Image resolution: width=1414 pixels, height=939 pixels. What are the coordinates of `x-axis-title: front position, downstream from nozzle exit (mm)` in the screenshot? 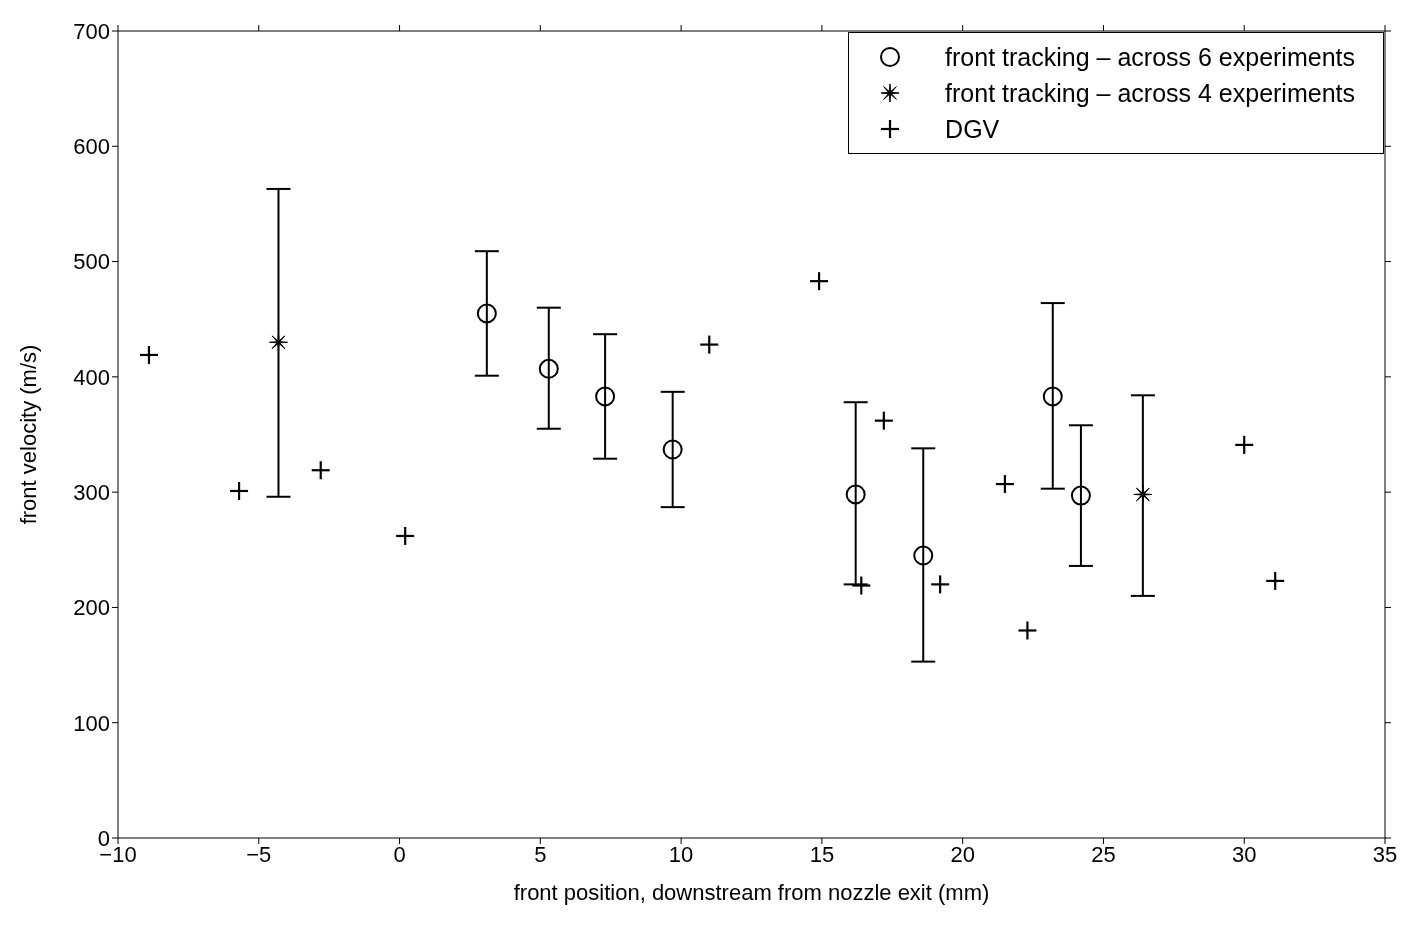 It's located at (751, 892).